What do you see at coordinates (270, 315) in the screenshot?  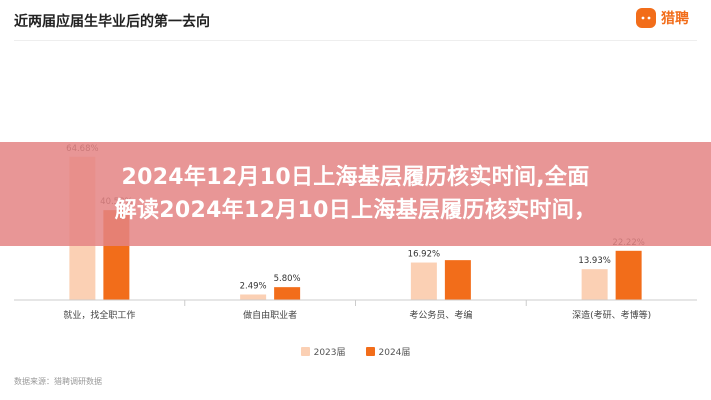 I see `x-tick-label: 做自由职业者` at bounding box center [270, 315].